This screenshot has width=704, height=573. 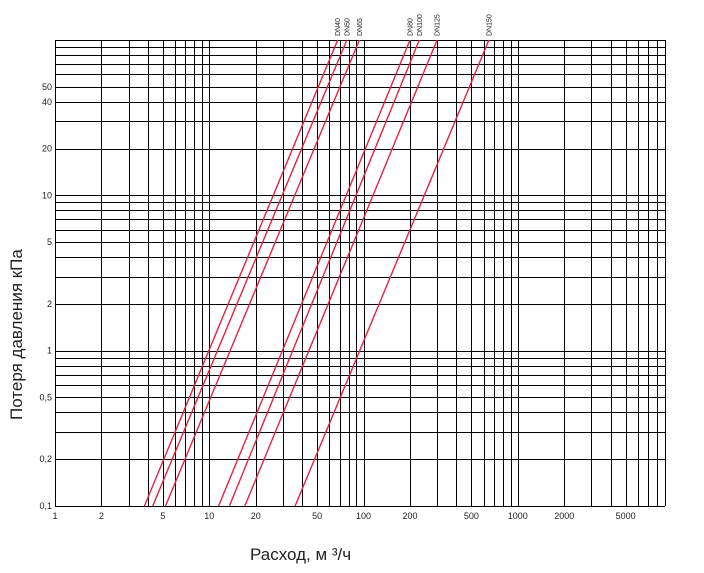 What do you see at coordinates (209, 516) in the screenshot?
I see `x-tick-label: 10` at bounding box center [209, 516].